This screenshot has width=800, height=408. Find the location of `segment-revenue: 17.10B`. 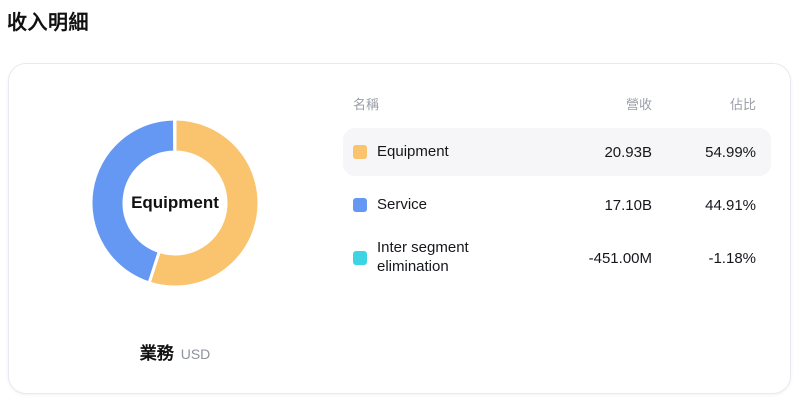

segment-revenue: 17.10B is located at coordinates (628, 205).